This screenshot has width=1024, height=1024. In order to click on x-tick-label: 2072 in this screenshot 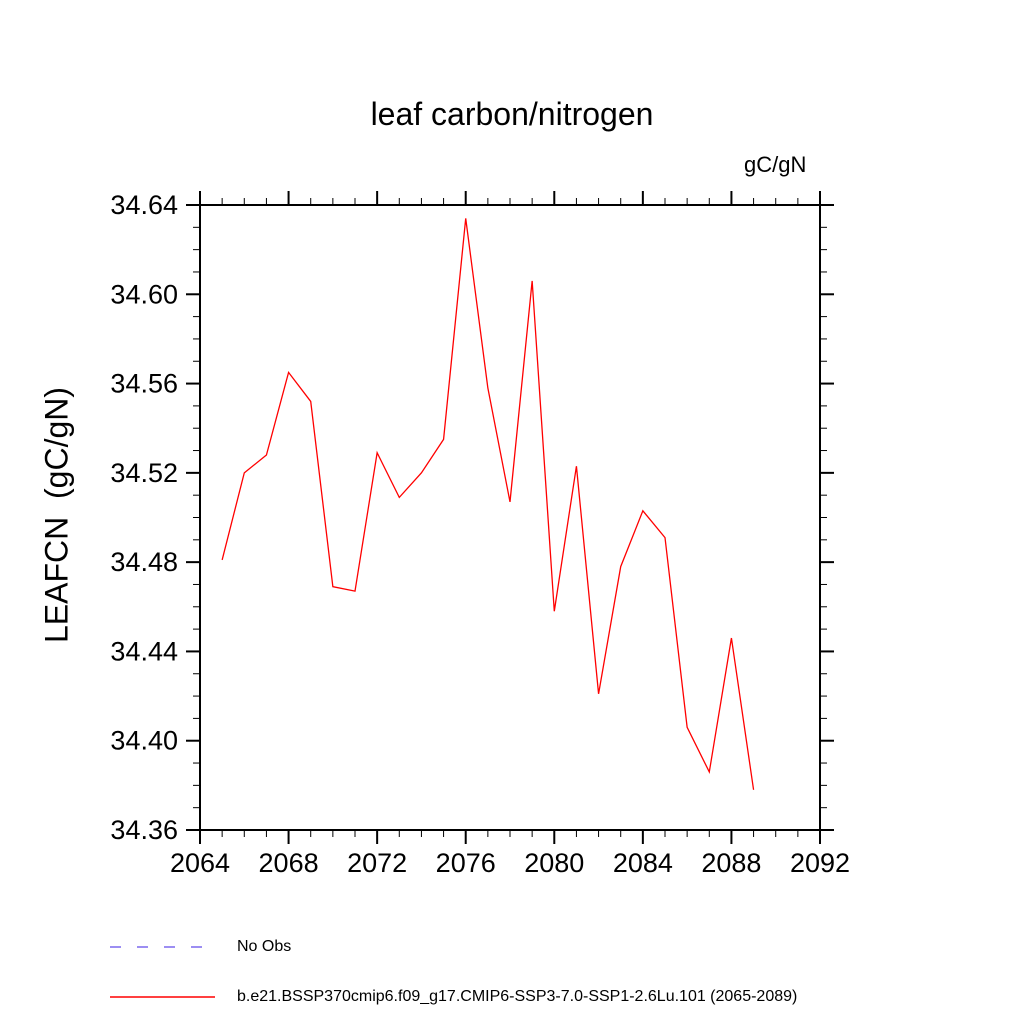, I will do `click(377, 863)`.